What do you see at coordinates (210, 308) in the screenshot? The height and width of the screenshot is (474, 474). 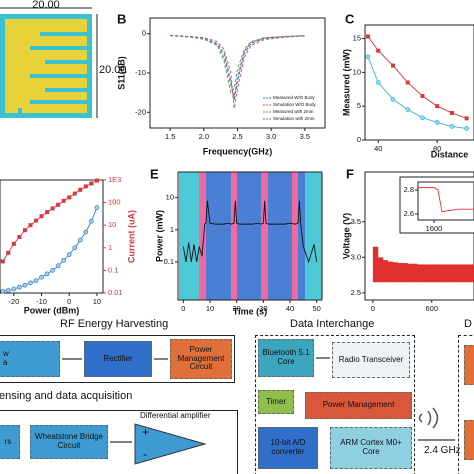 I see `x-tick-label: 10` at bounding box center [210, 308].